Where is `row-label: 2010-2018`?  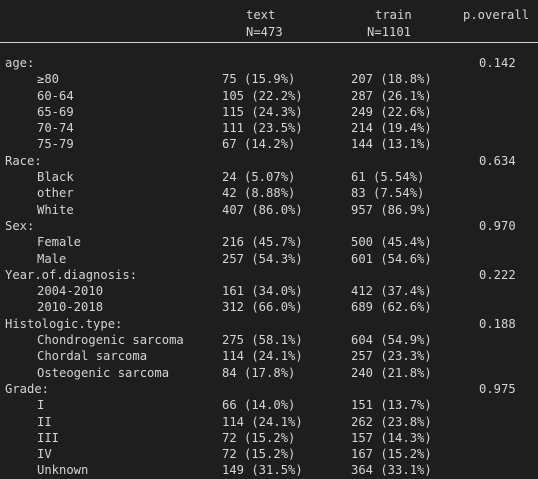 row-label: 2010-2018 is located at coordinates (70, 307).